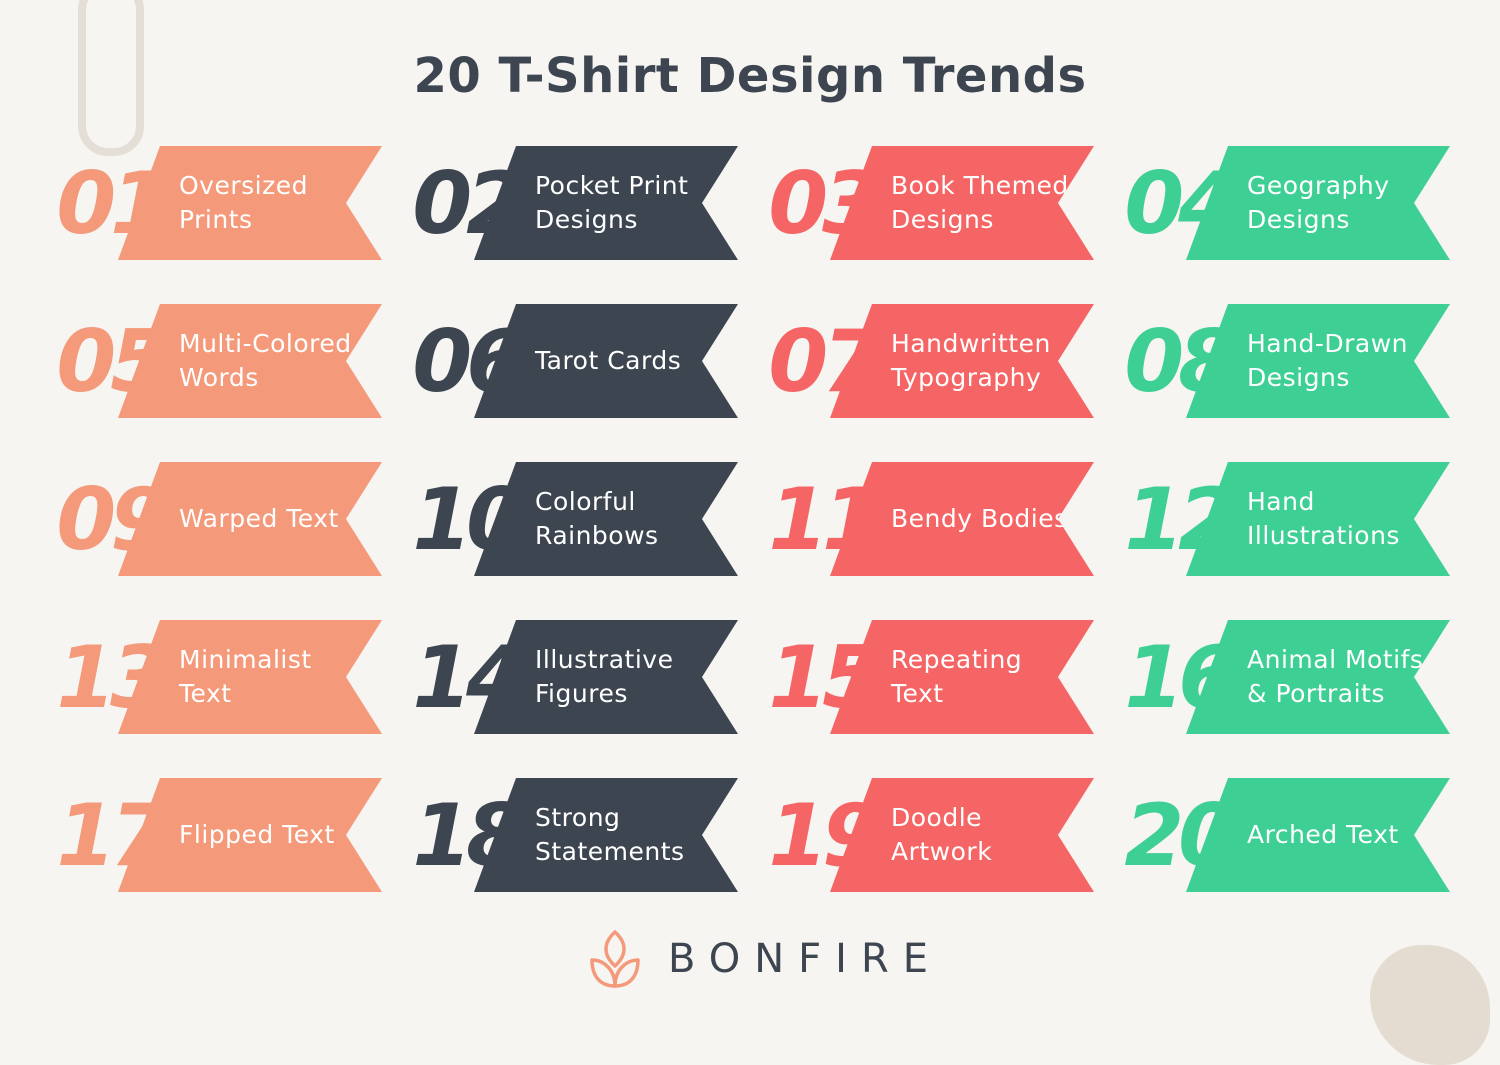 This screenshot has height=1065, width=1500. I want to click on trend-item: 18 Strong Statements, so click(568, 835).